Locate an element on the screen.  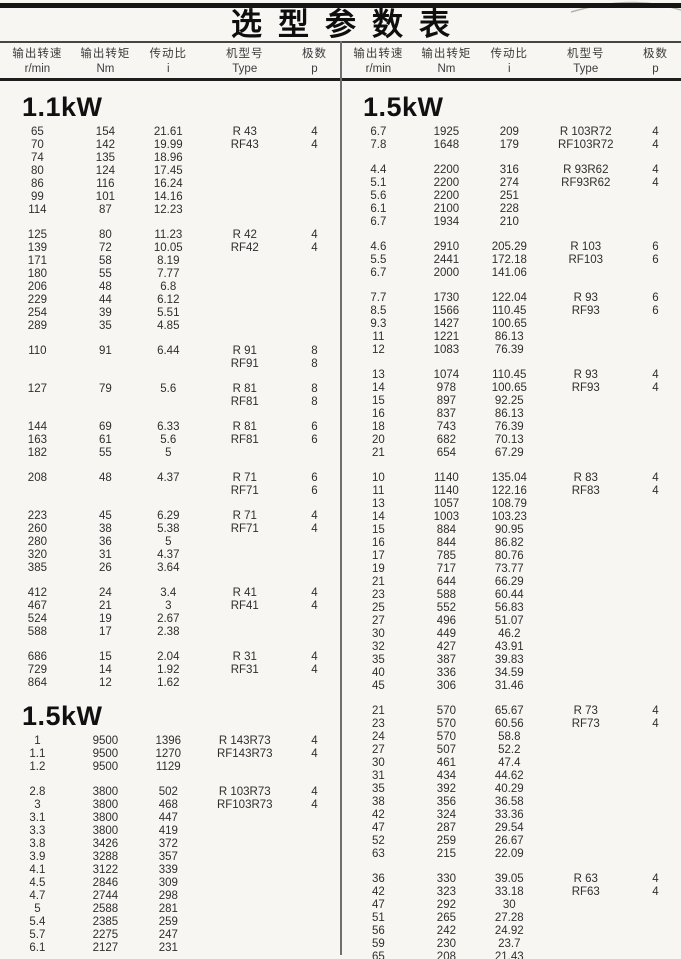
ratio-cell: 5 is located at coordinates (168, 542).